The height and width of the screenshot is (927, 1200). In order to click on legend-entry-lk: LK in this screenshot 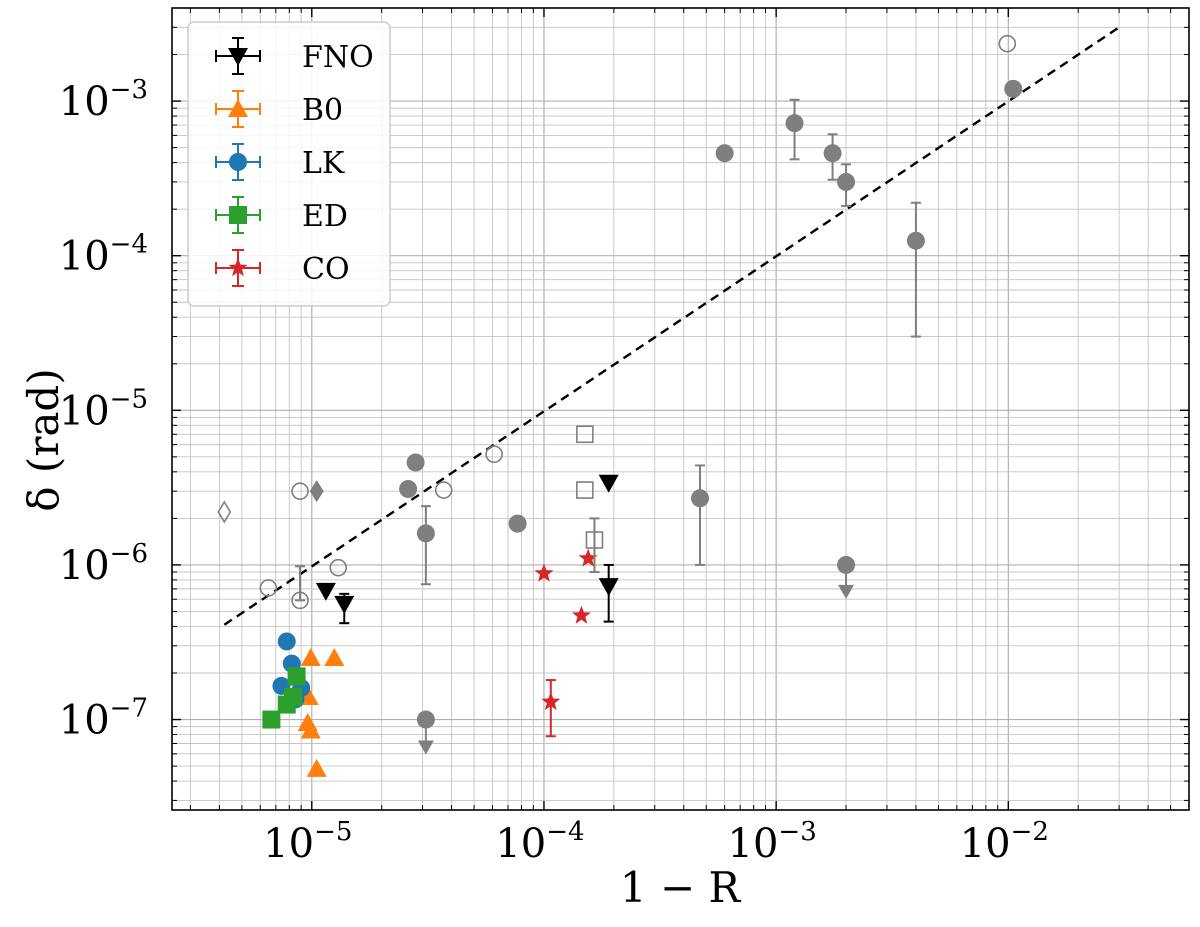, I will do `click(280, 162)`.